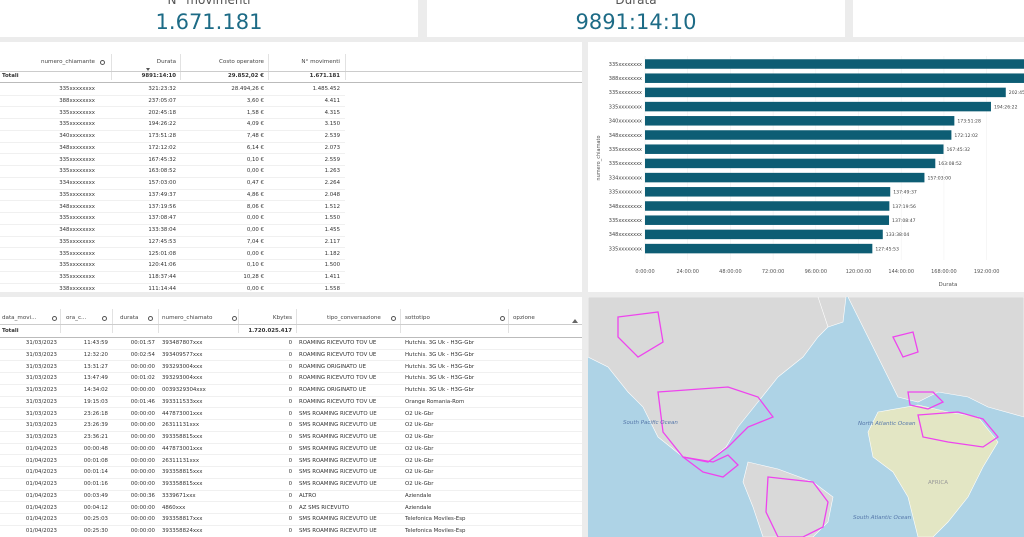 Image resolution: width=1024 pixels, height=537 pixels. Describe the element at coordinates (332, 194) in the screenshot. I see `table-cell: 2.048` at that location.